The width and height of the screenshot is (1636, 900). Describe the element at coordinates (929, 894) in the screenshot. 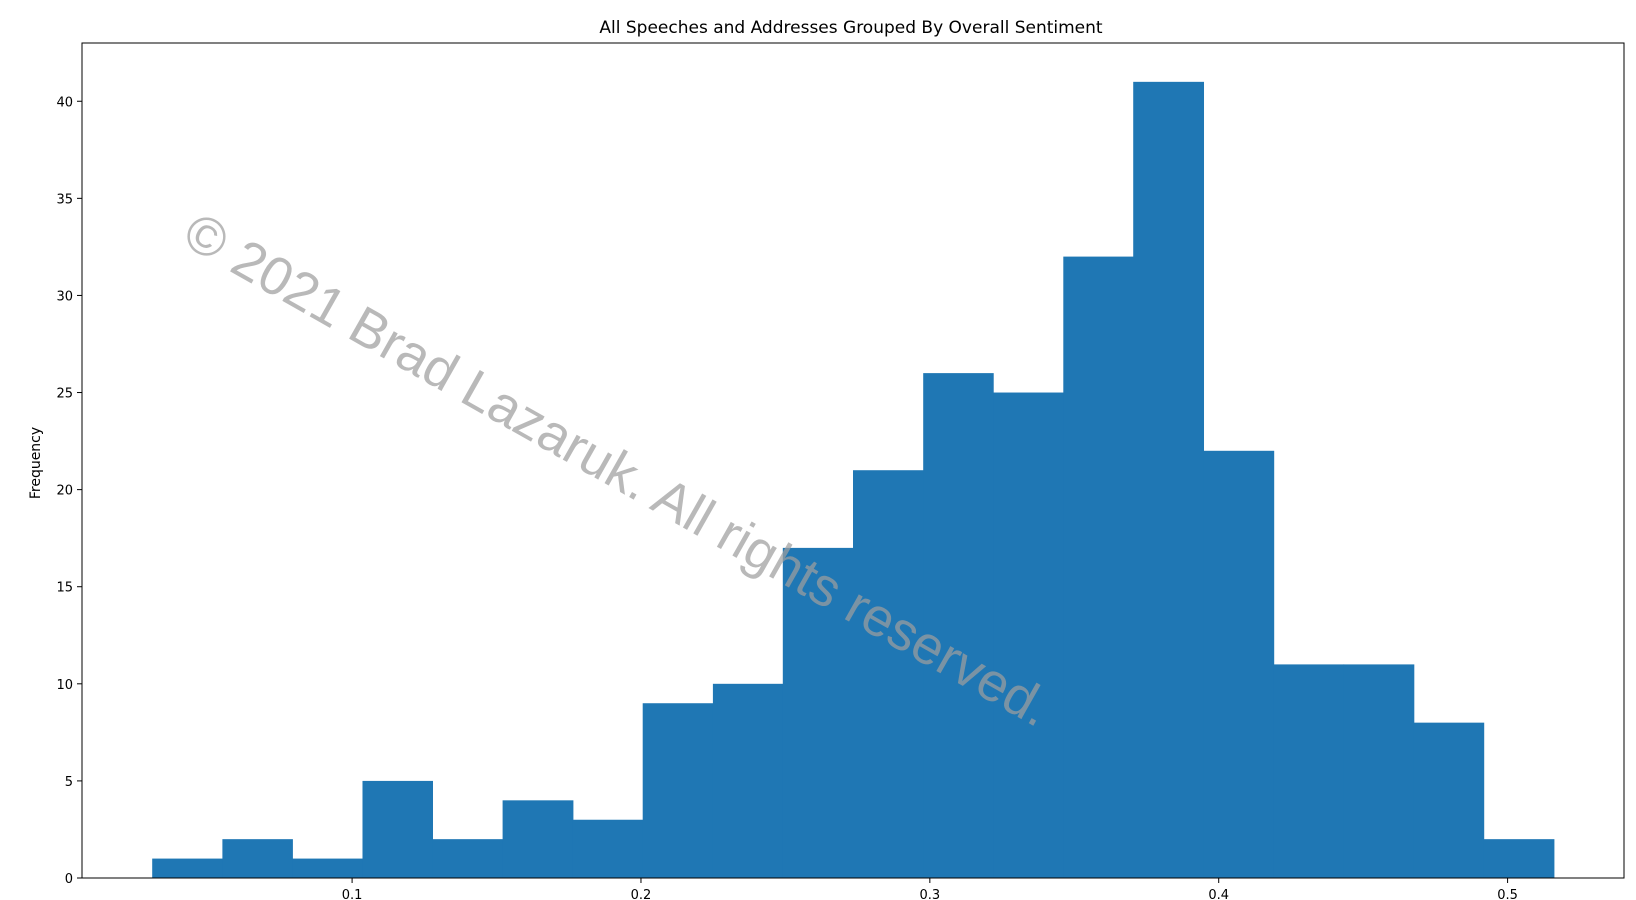

I see `x-tick-label: 0.3` at that location.